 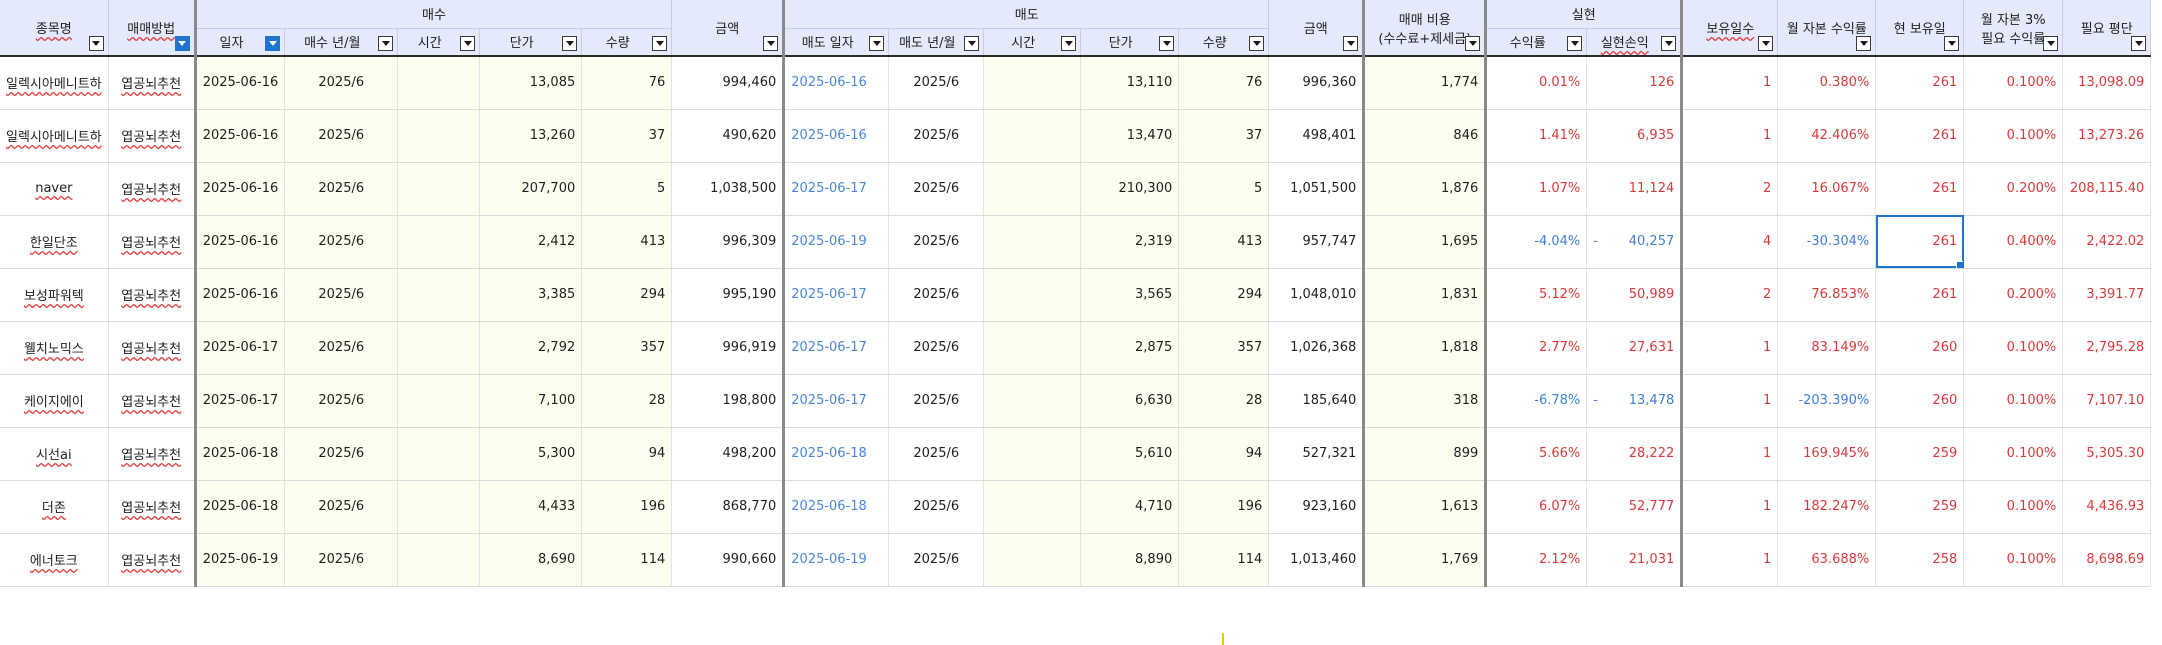 I want to click on cell-stock-name: 에너토크, so click(x=54, y=560).